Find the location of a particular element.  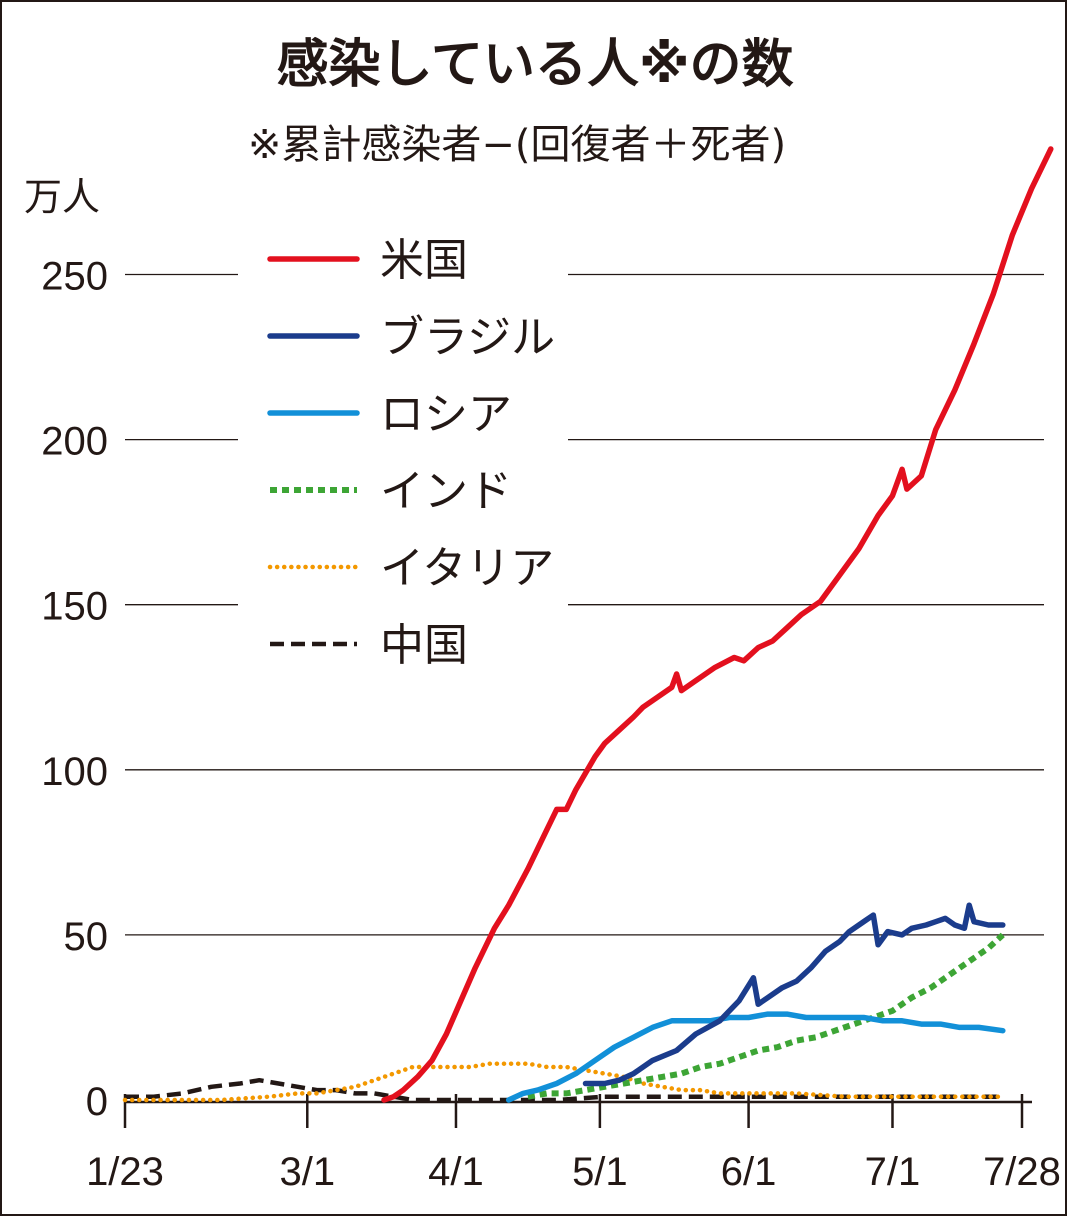

x-tick-label: 5/1 is located at coordinates (600, 1172).